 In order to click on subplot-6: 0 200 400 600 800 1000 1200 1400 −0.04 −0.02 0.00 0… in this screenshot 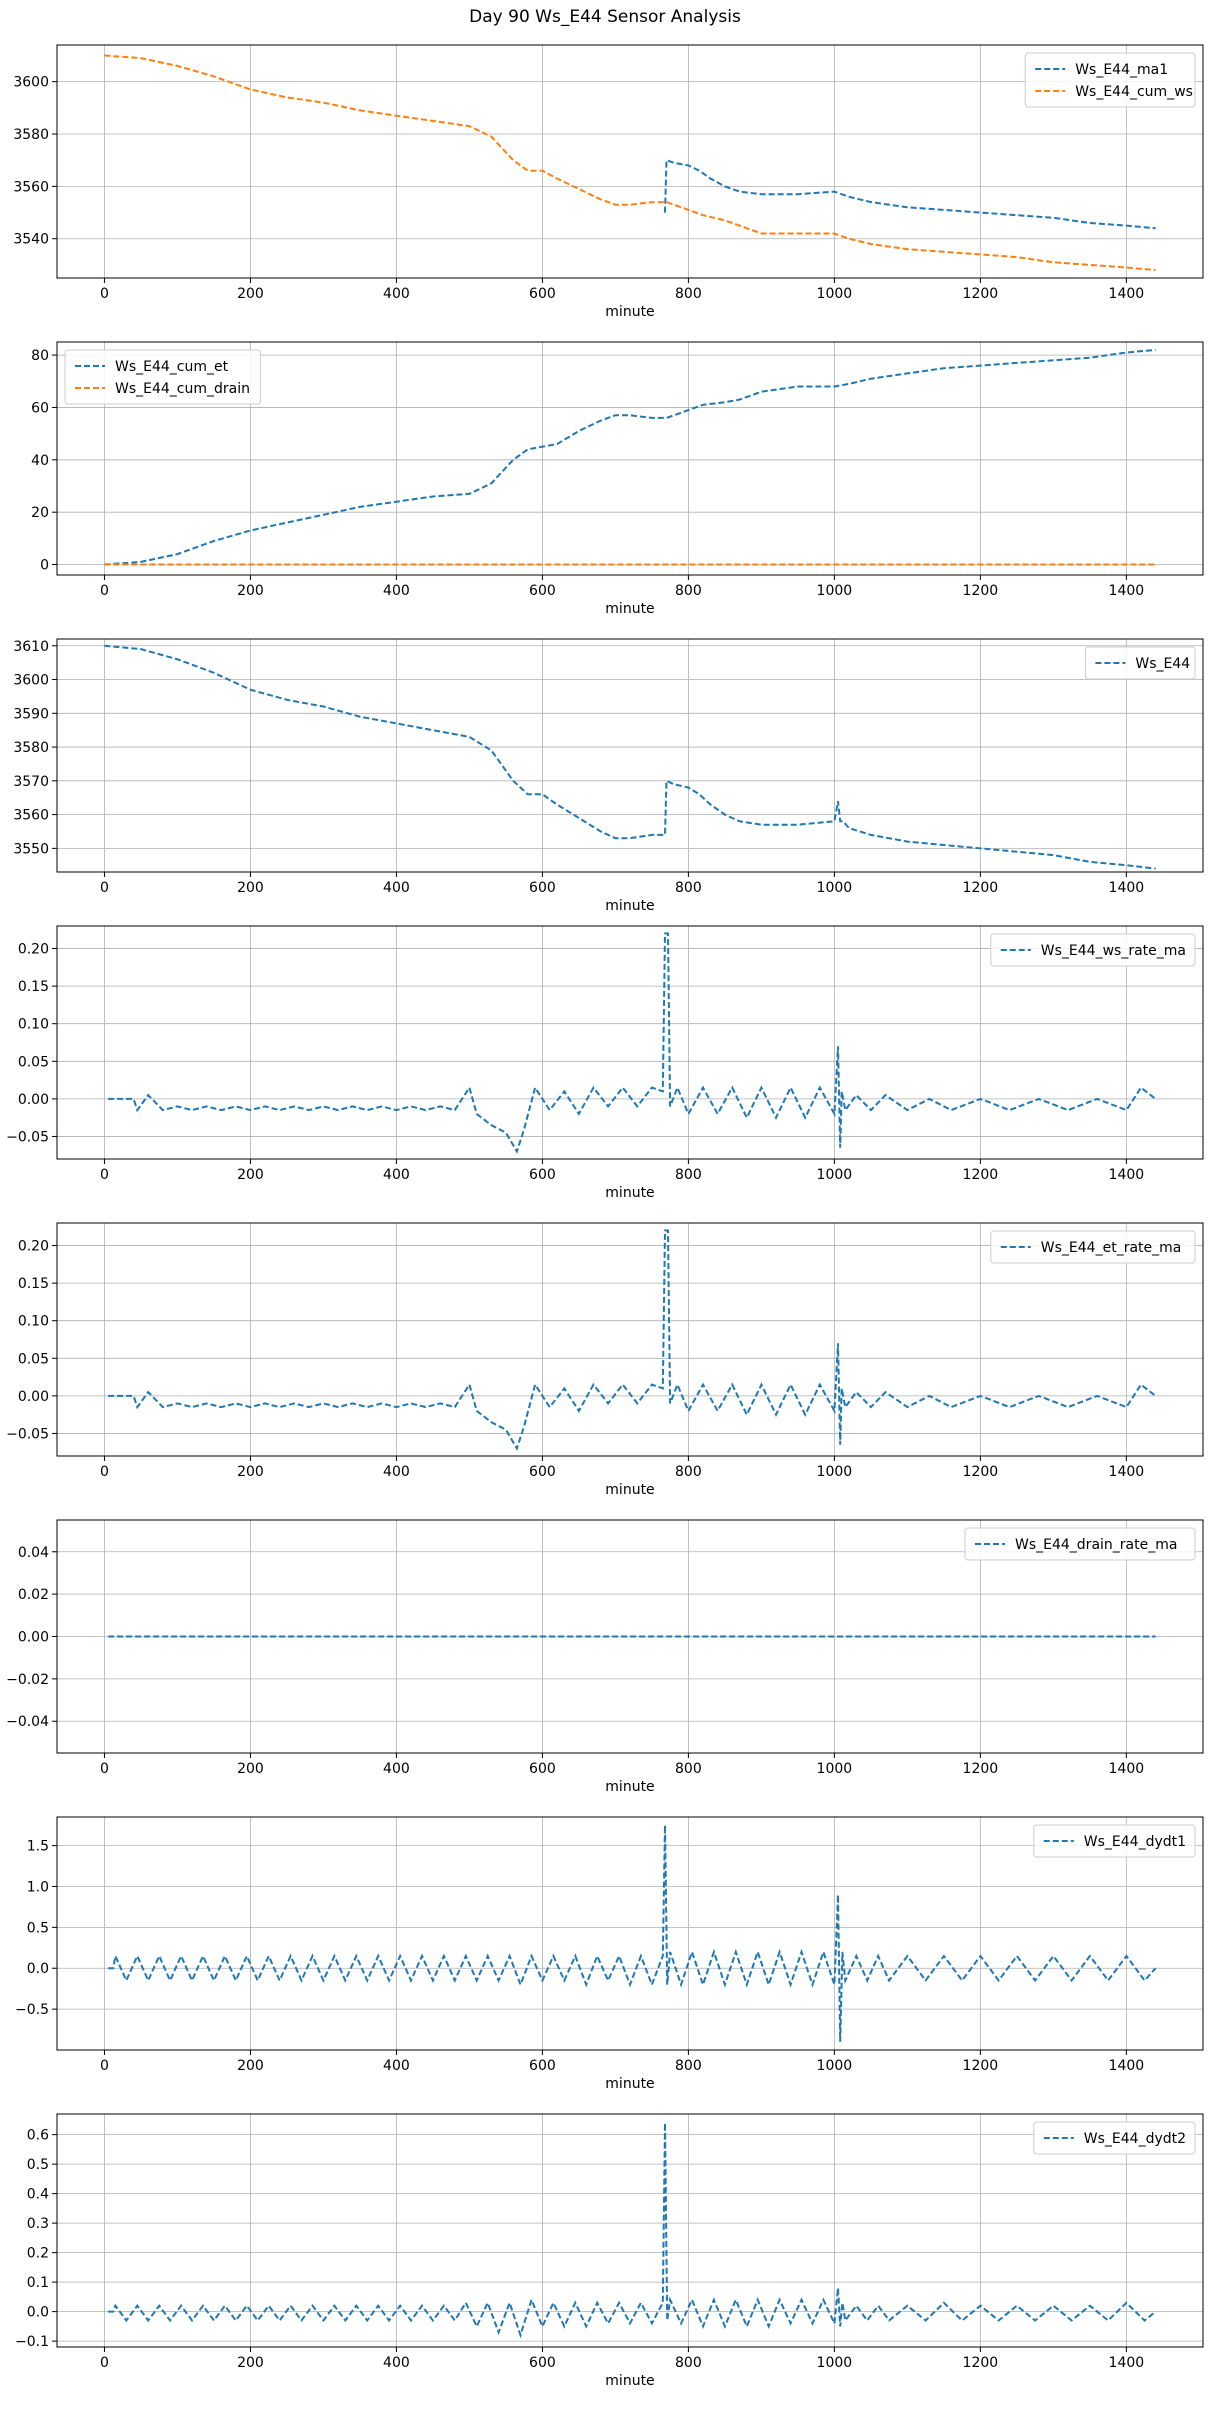, I will do `click(605, 1657)`.